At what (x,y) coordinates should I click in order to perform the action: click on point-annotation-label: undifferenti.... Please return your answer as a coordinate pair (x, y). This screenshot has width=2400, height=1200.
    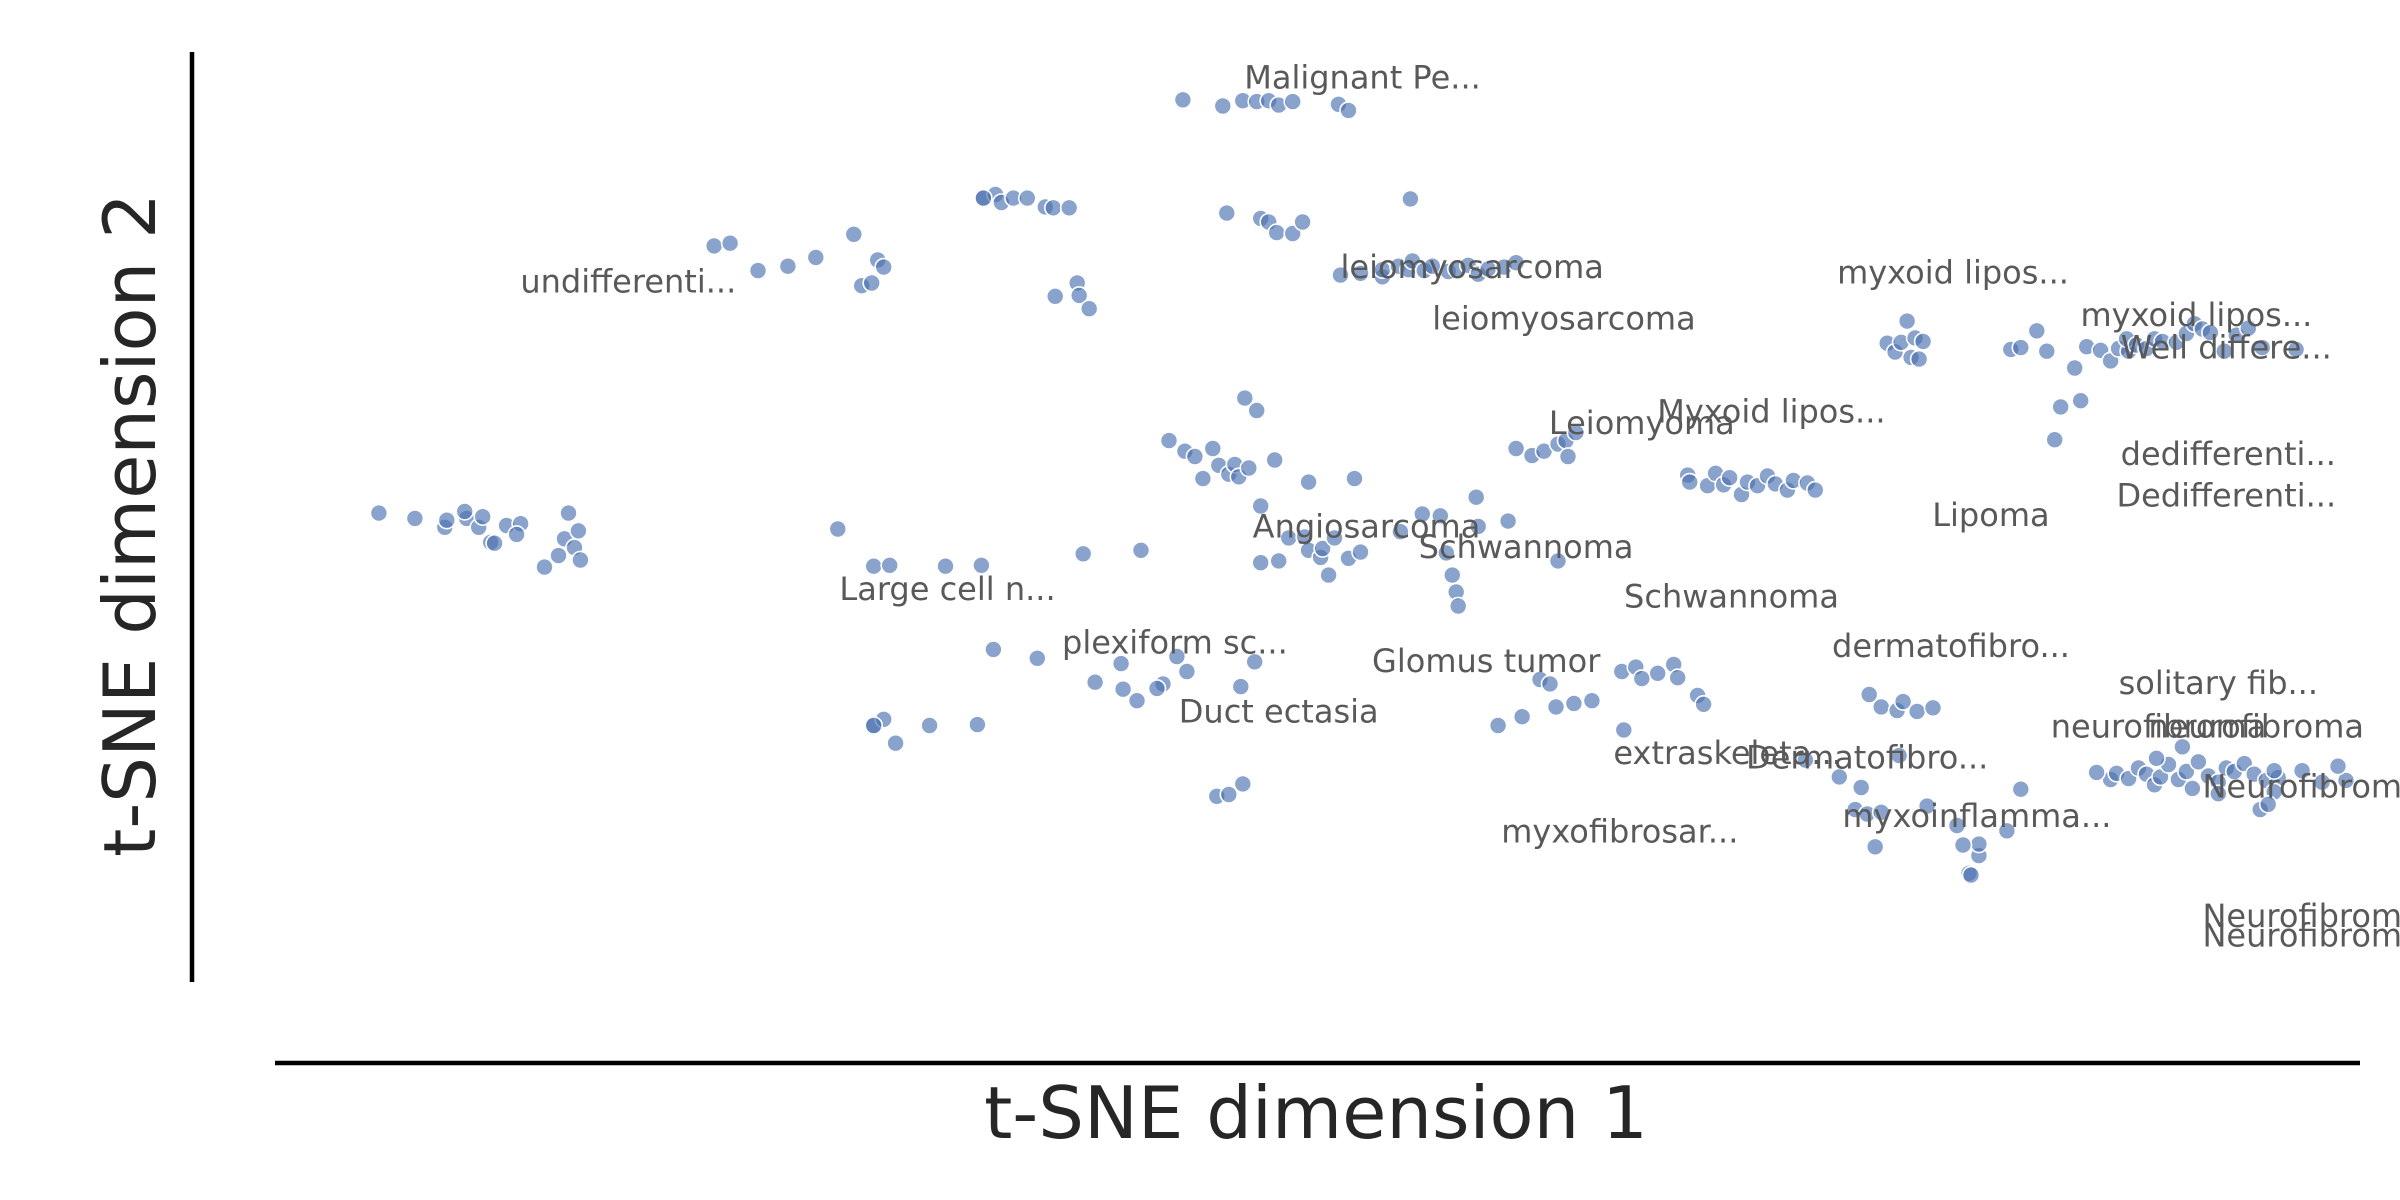
    Looking at the image, I should click on (628, 281).